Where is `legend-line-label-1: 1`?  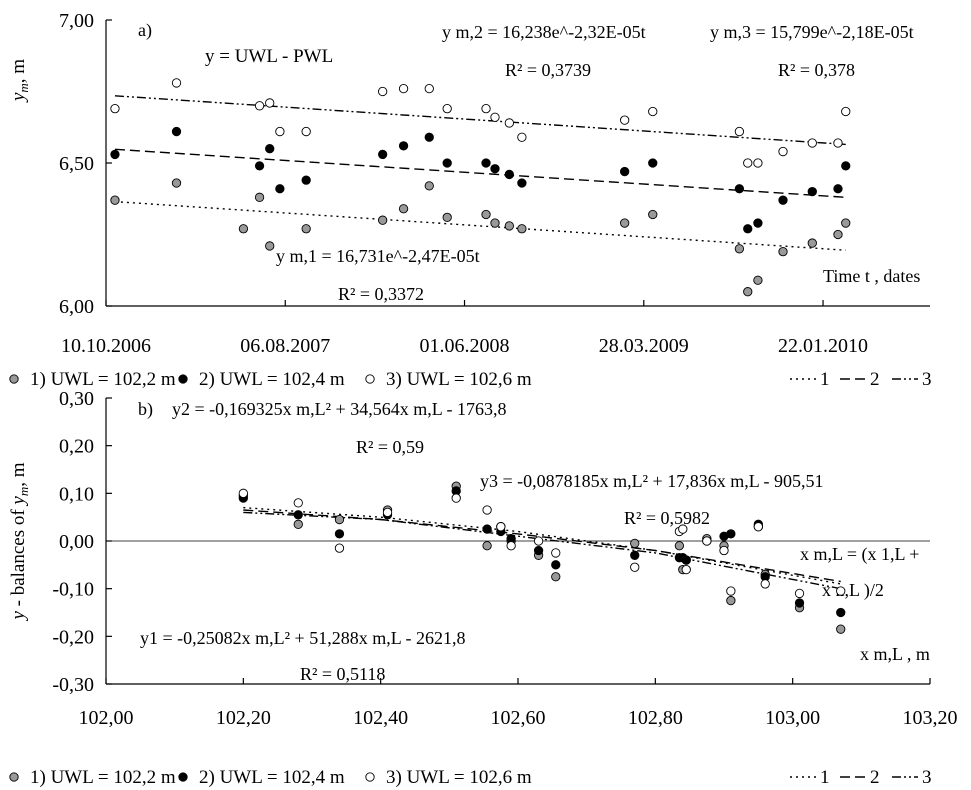
legend-line-label-1: 1 is located at coordinates (825, 777).